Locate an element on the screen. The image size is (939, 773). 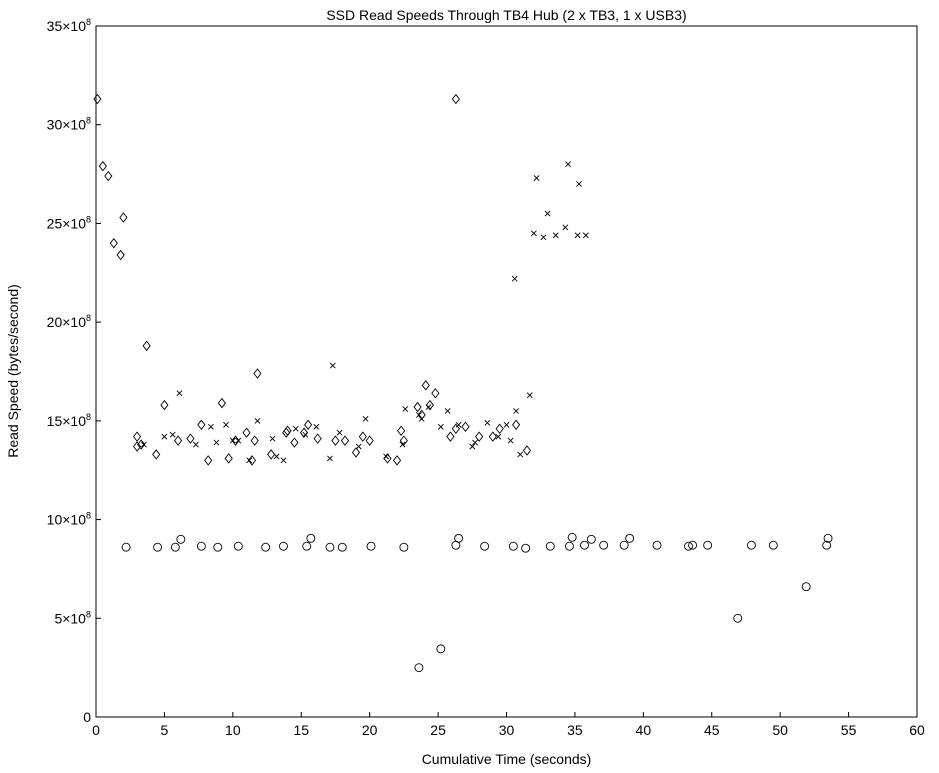
x-tick-label: 35 is located at coordinates (575, 730).